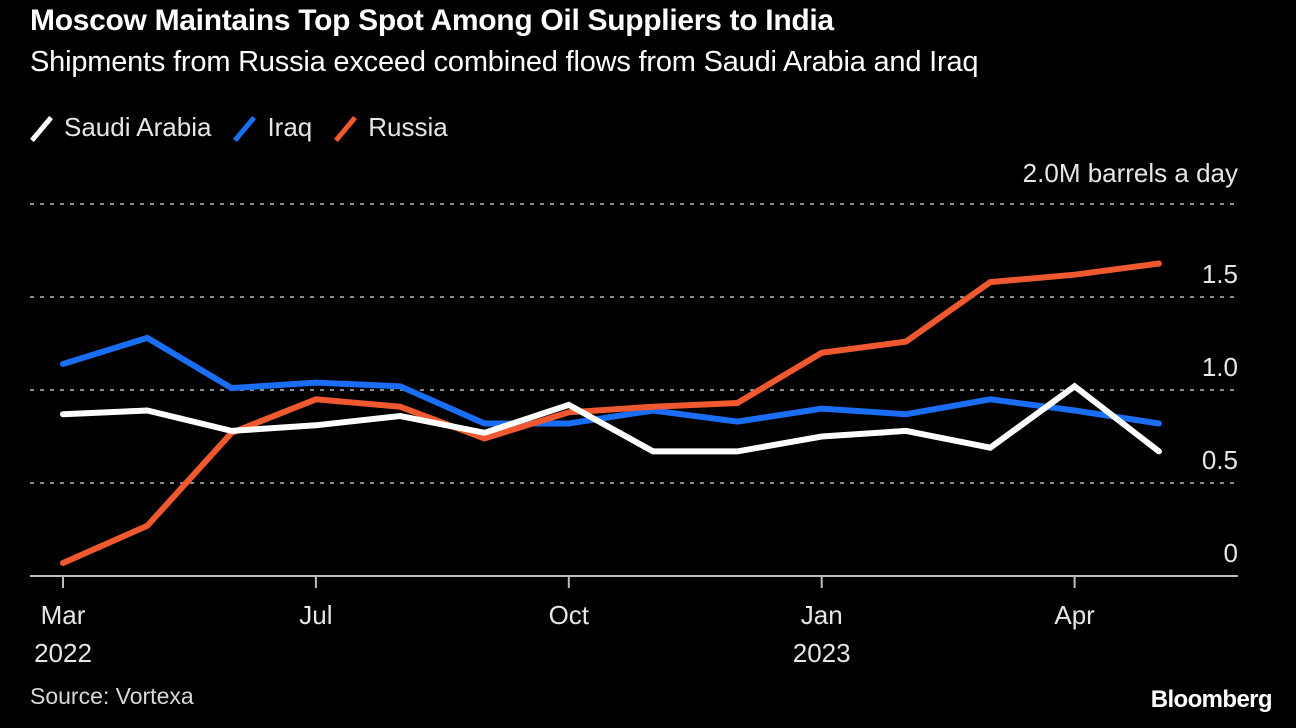 The width and height of the screenshot is (1296, 728). I want to click on legend-label: Iraq, so click(290, 127).